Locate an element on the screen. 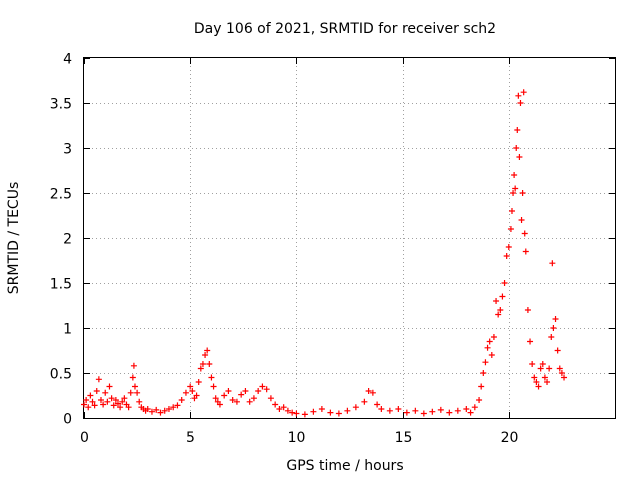 The height and width of the screenshot is (480, 640). y-tick-label-1: 0.5 is located at coordinates (61, 375).